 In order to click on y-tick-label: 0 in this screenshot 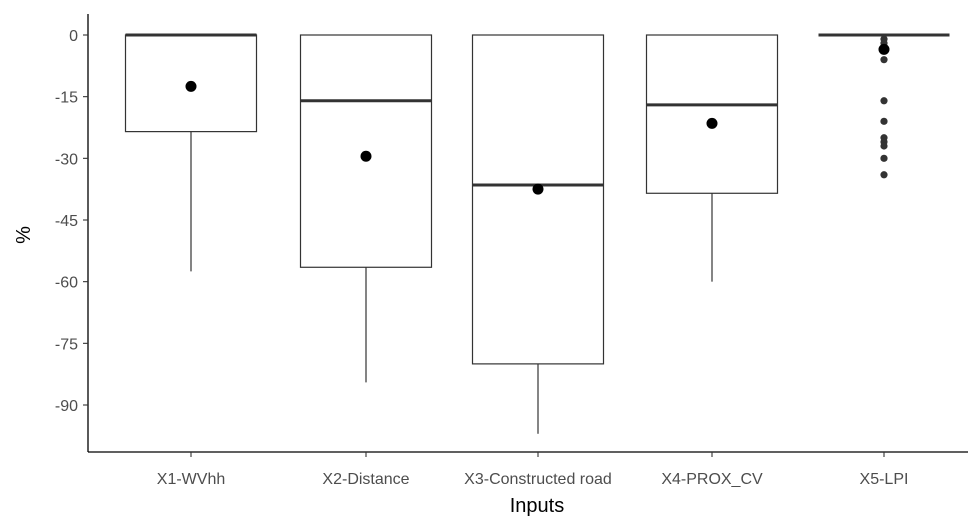, I will do `click(73, 36)`.